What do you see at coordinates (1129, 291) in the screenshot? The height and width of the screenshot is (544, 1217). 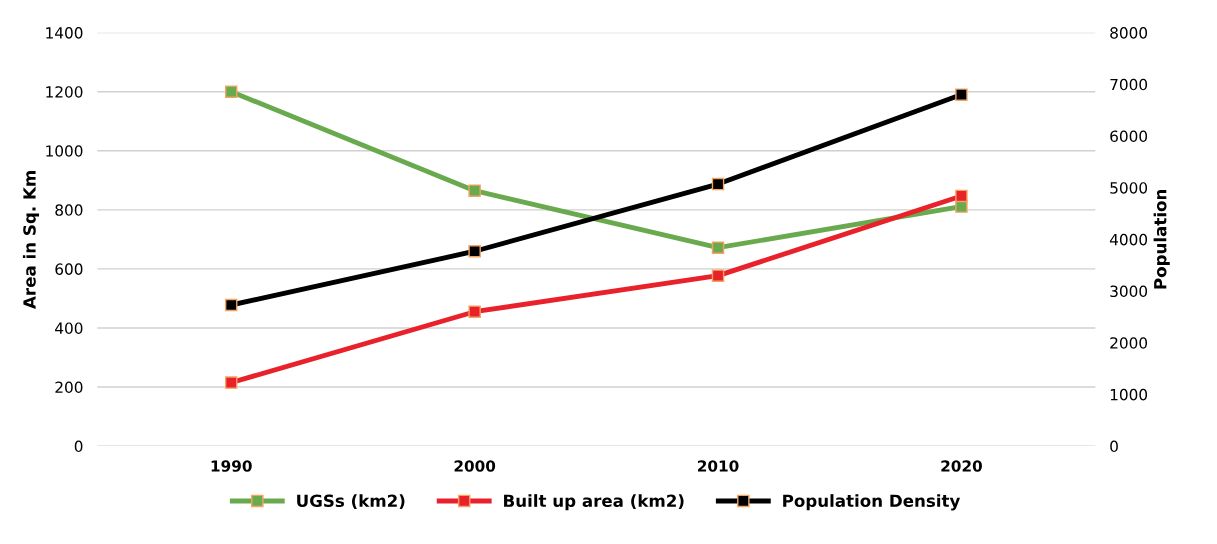 I see `y2-tick-label: 3000` at bounding box center [1129, 291].